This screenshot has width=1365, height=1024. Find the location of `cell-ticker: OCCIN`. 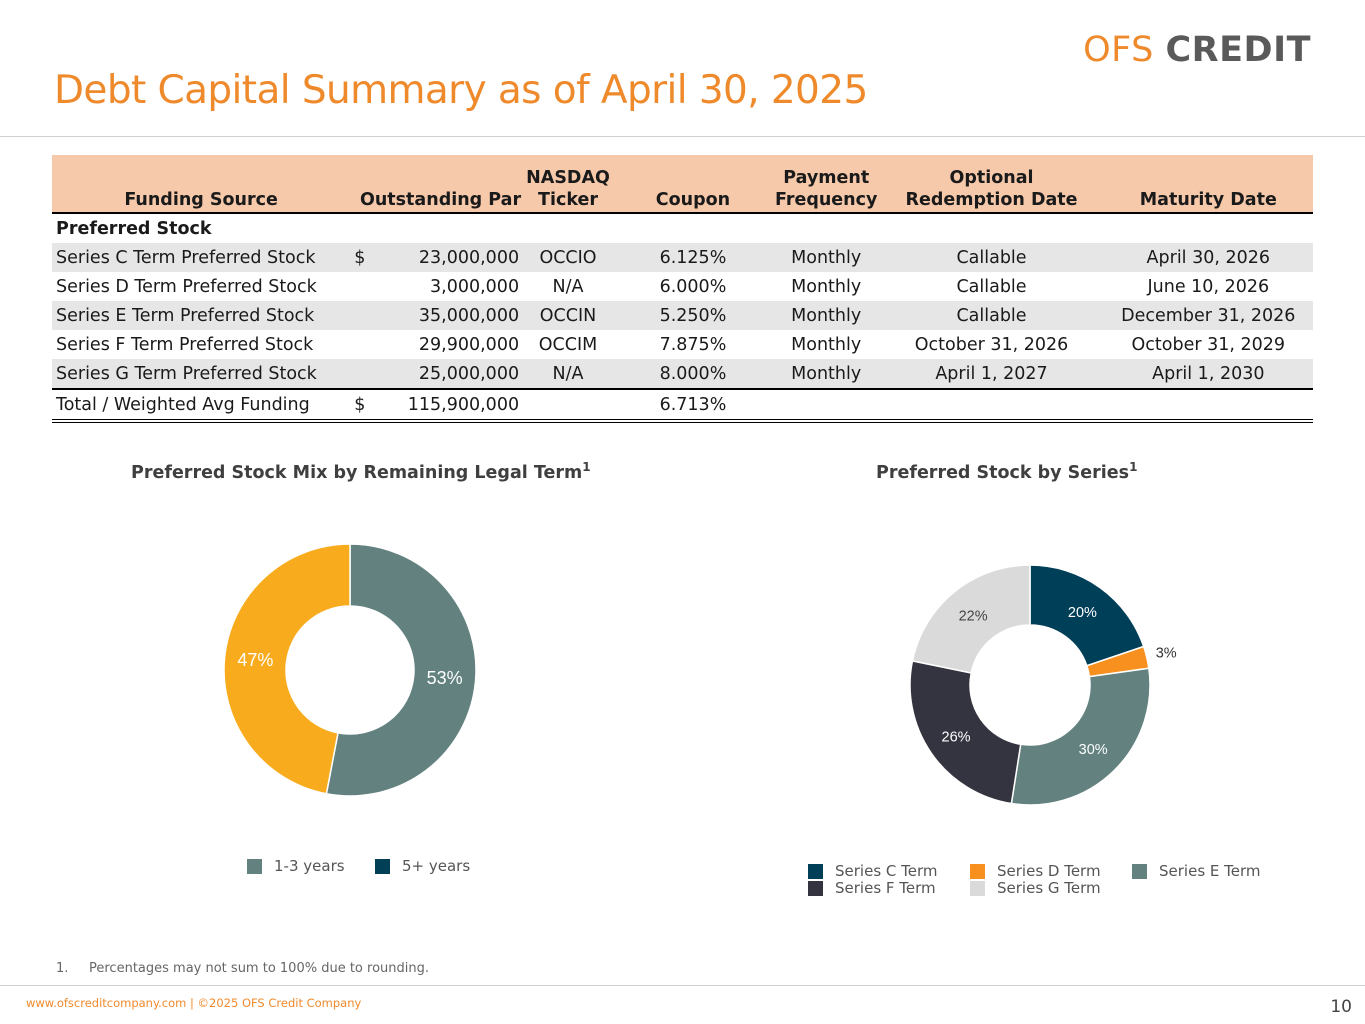

cell-ticker: OCCIN is located at coordinates (568, 315).